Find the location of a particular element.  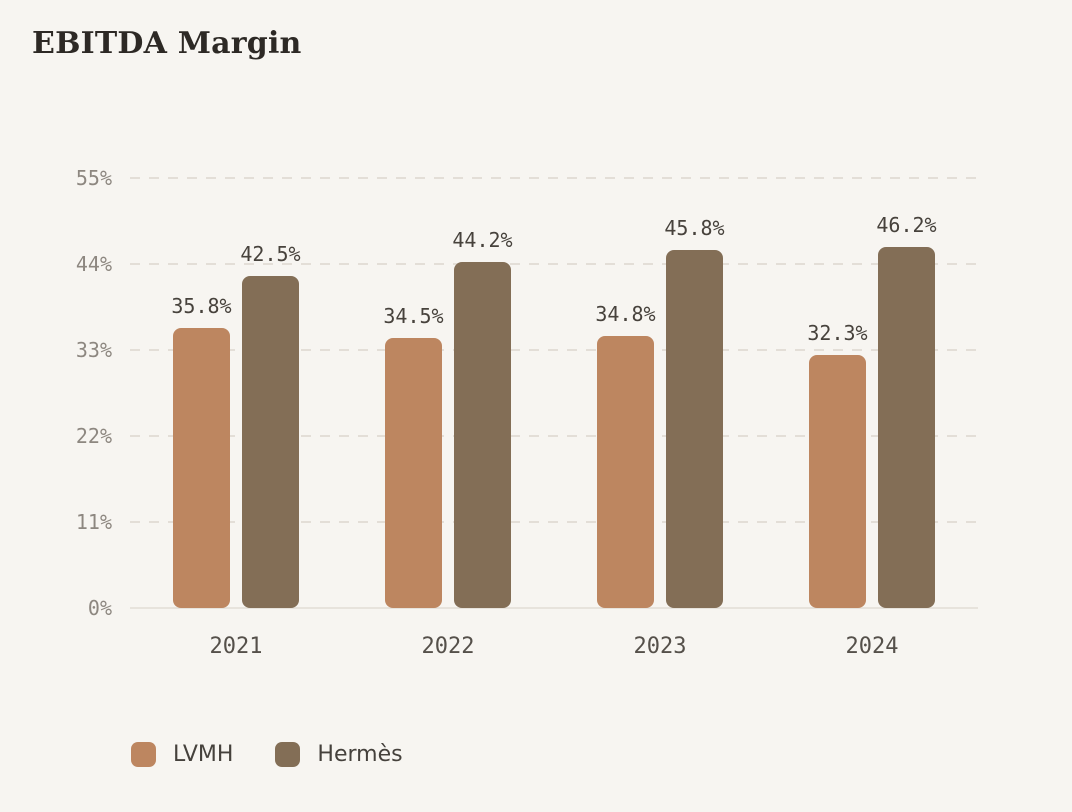

bar-lvmh-2023 is located at coordinates (625, 471).